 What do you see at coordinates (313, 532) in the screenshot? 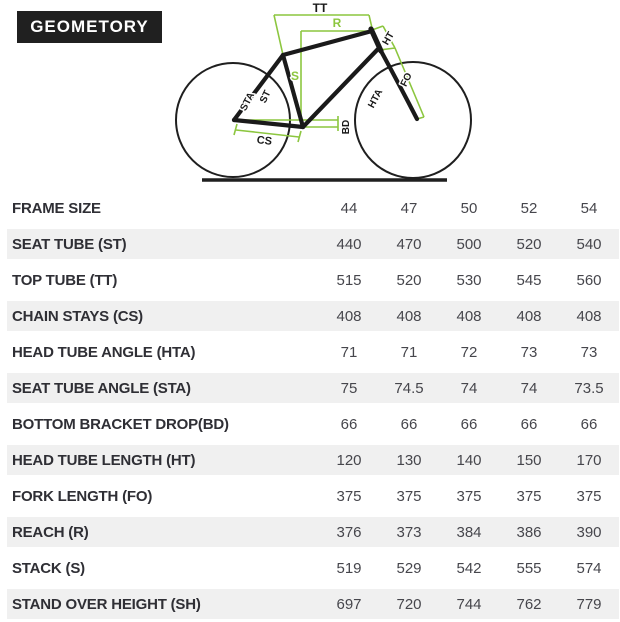
I see `table-row: REACH (R) 376 373 384 386 390` at bounding box center [313, 532].